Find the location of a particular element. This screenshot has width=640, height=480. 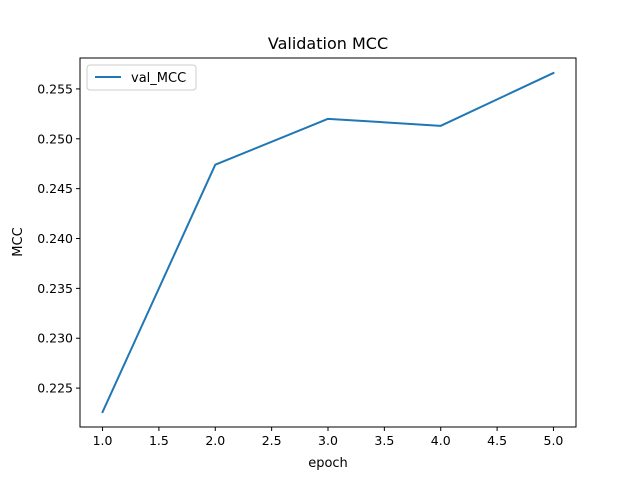

y-axis-label: MCC is located at coordinates (18, 241).